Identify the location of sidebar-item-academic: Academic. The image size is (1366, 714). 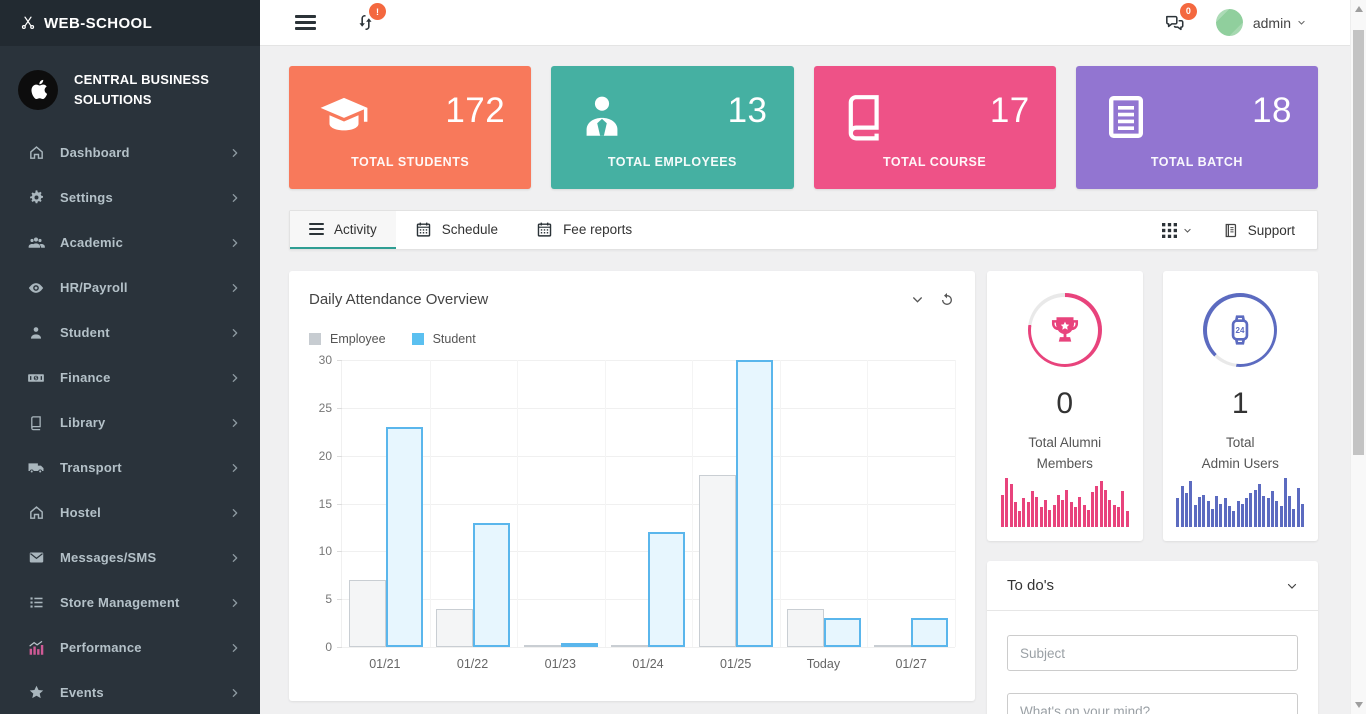
(130, 242).